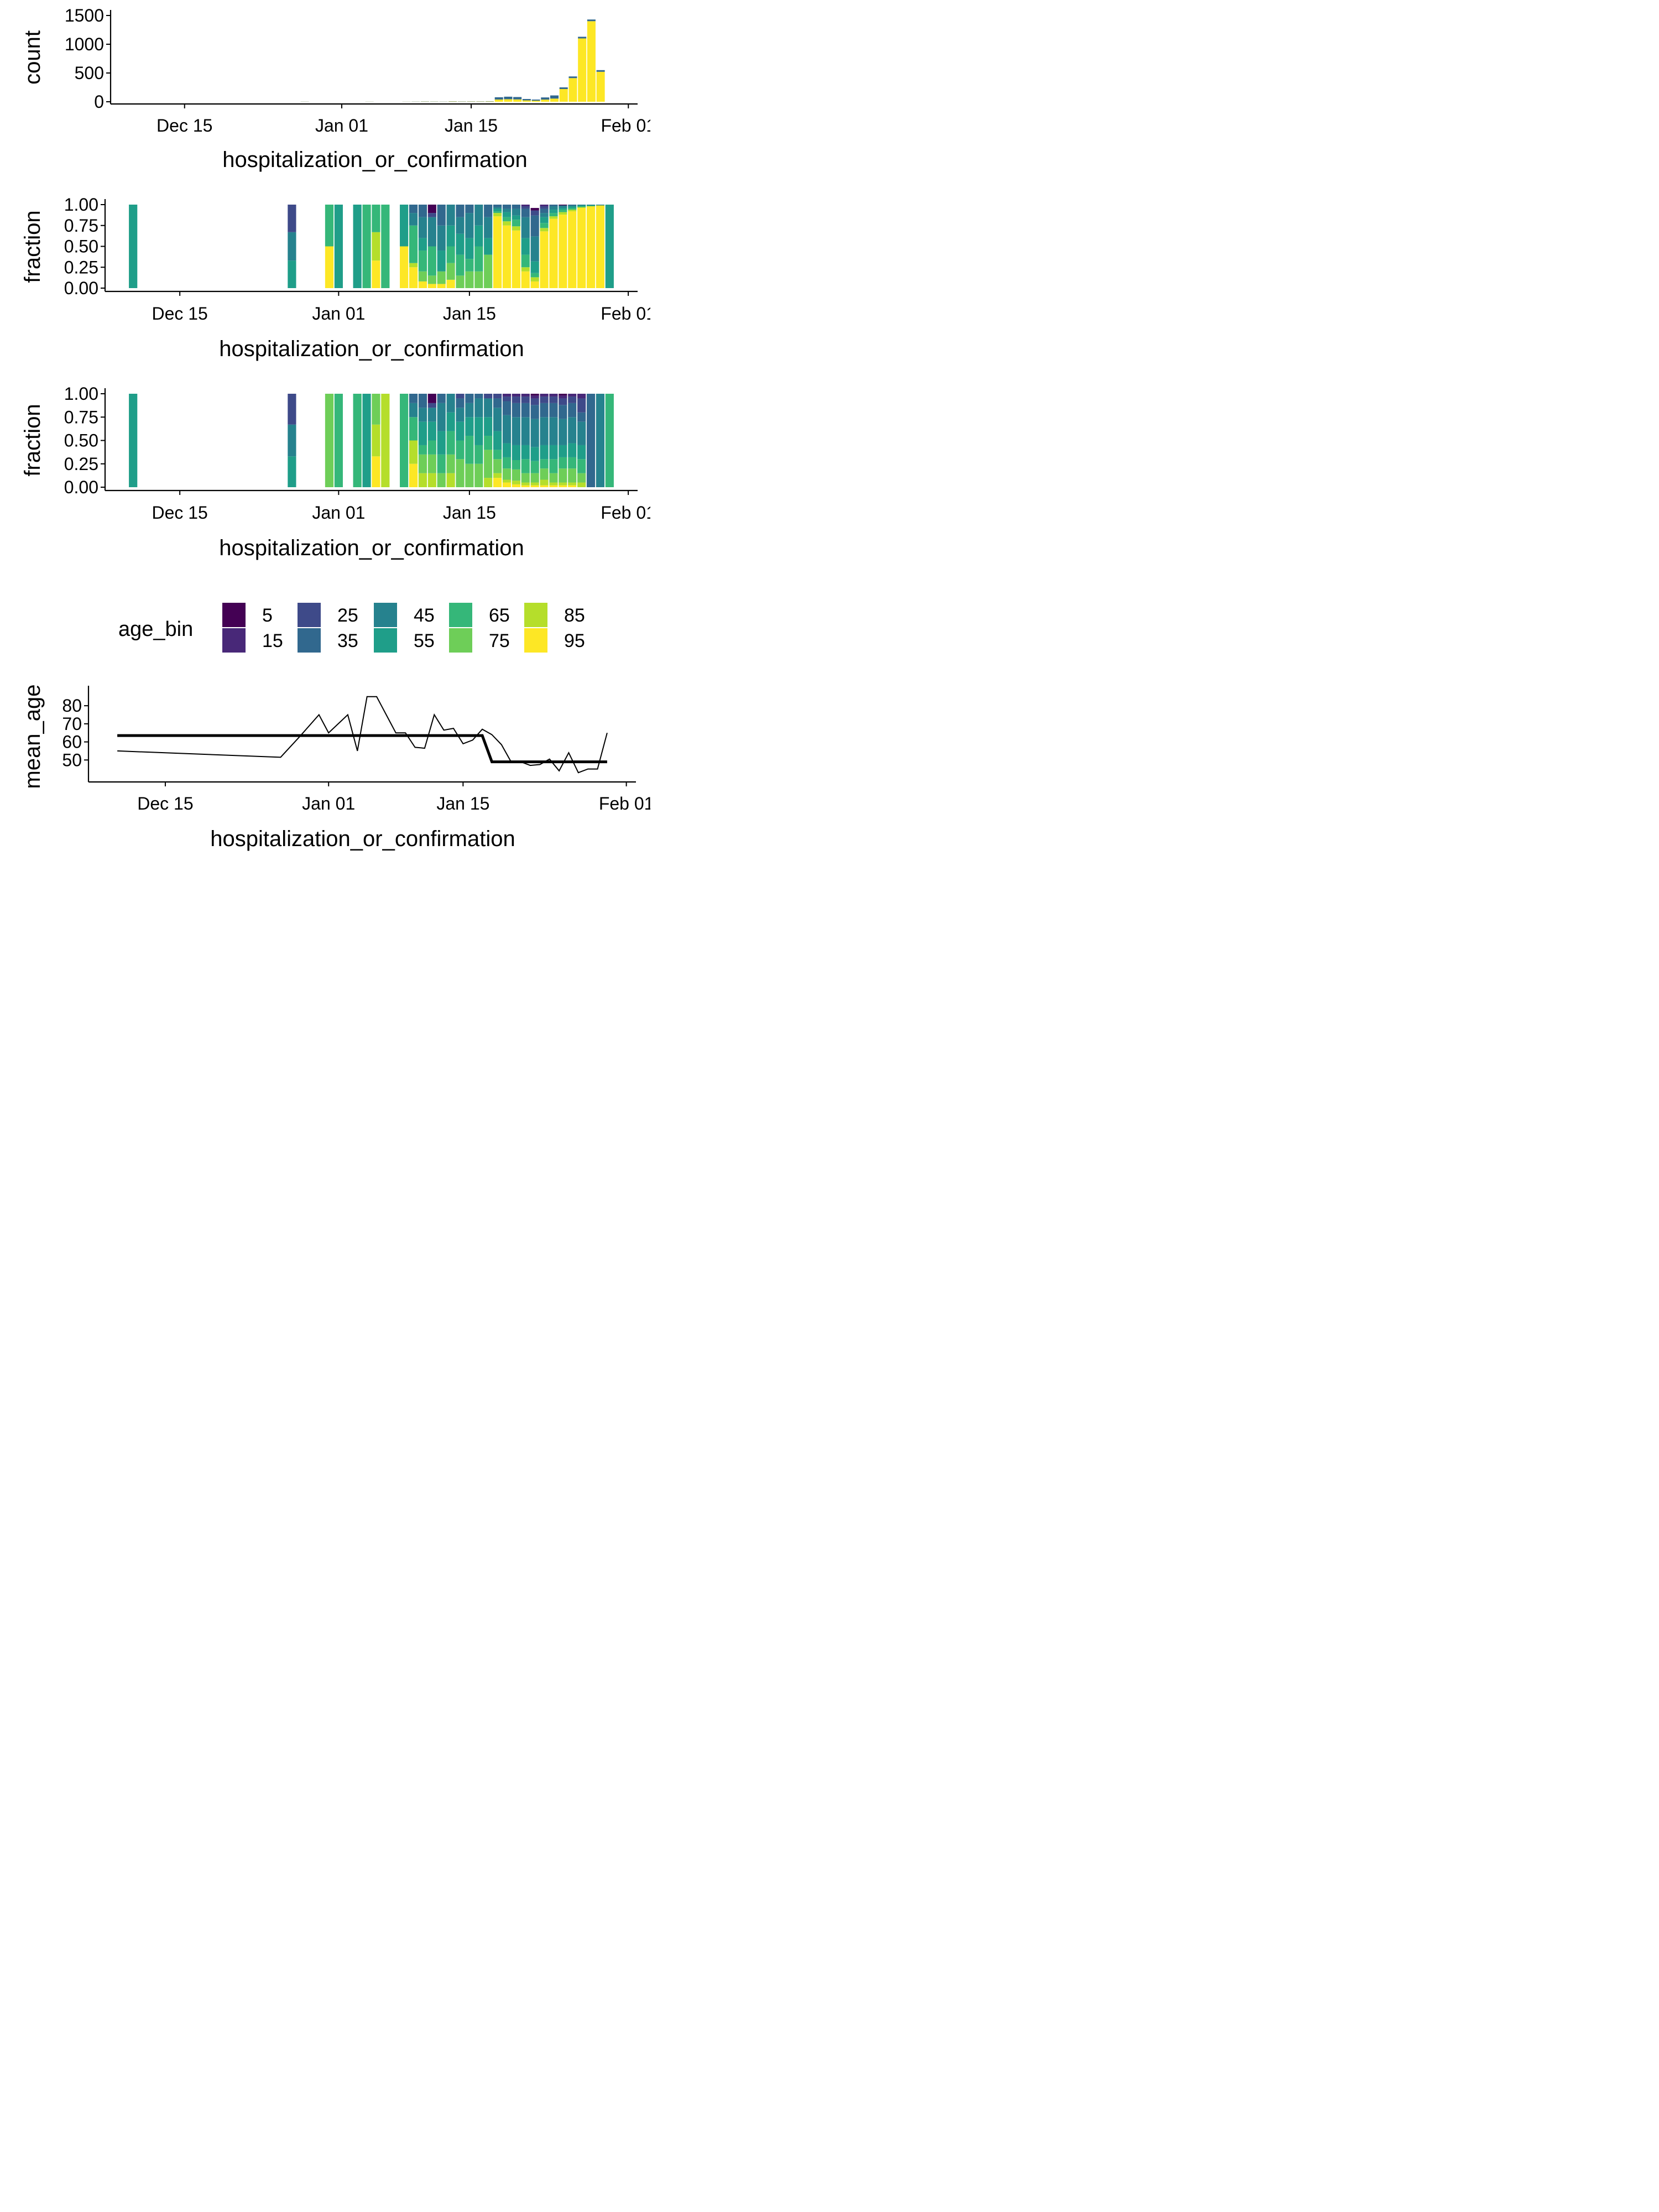 The image size is (1659, 2212). What do you see at coordinates (81, 441) in the screenshot?
I see `y-tick-label: 0.50` at bounding box center [81, 441].